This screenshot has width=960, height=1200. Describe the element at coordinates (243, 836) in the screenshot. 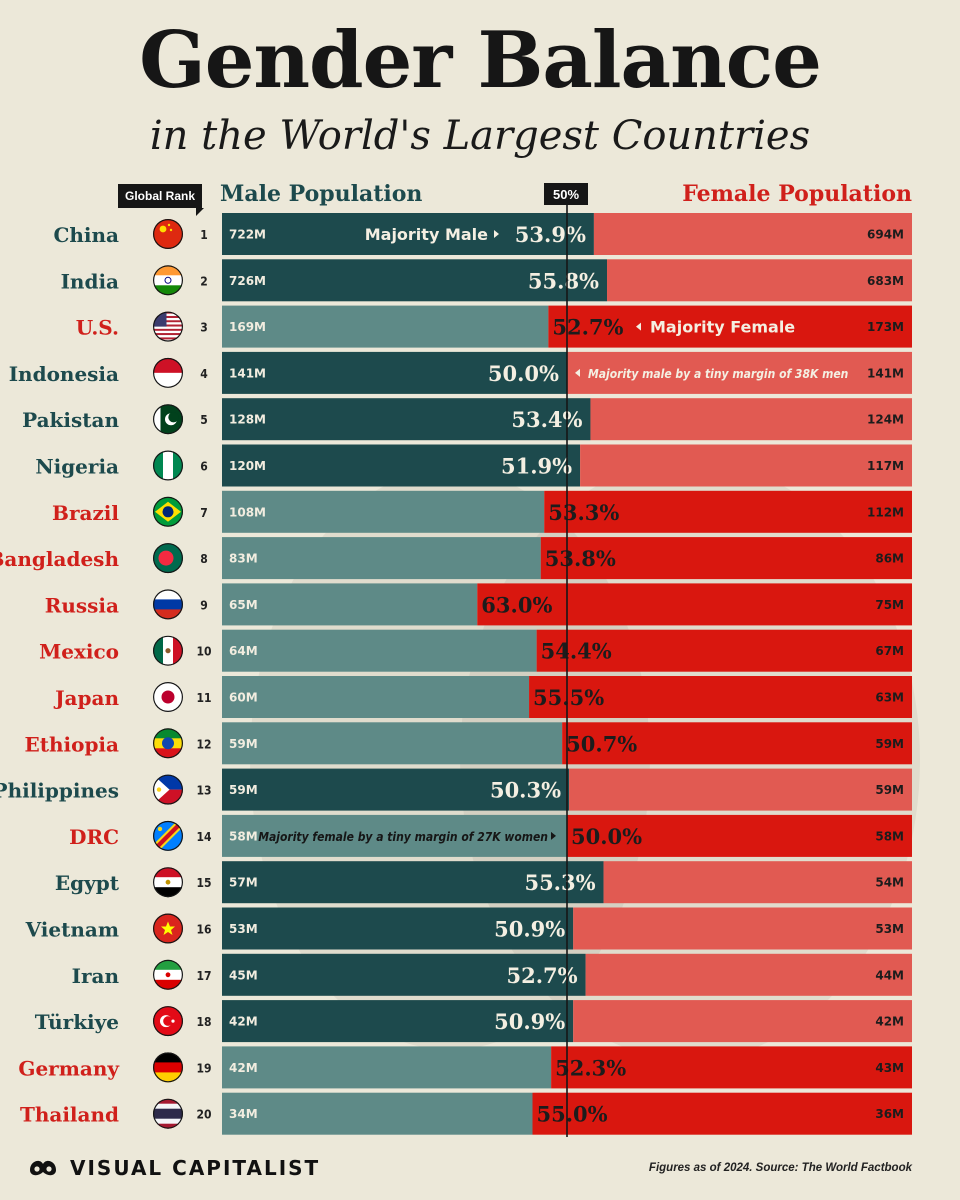

I see `male-population-value: 58M` at that location.